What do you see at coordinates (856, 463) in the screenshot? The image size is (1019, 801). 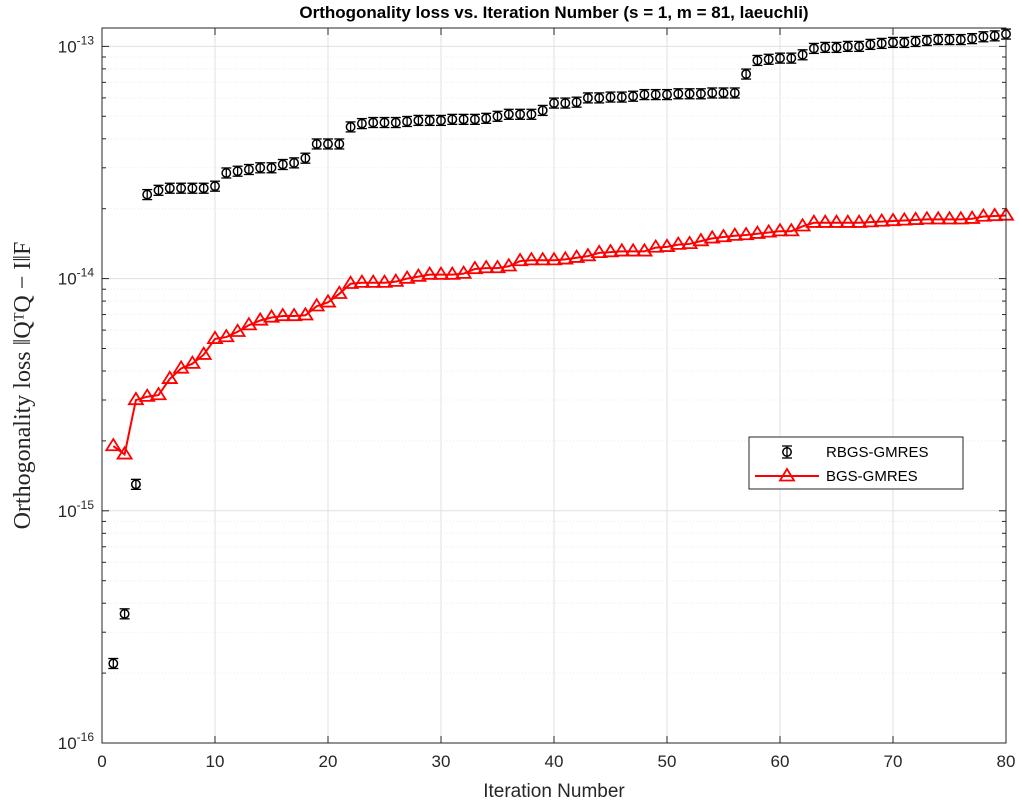 I see `legend: RBGS-GMRES BGS-GMRES` at bounding box center [856, 463].